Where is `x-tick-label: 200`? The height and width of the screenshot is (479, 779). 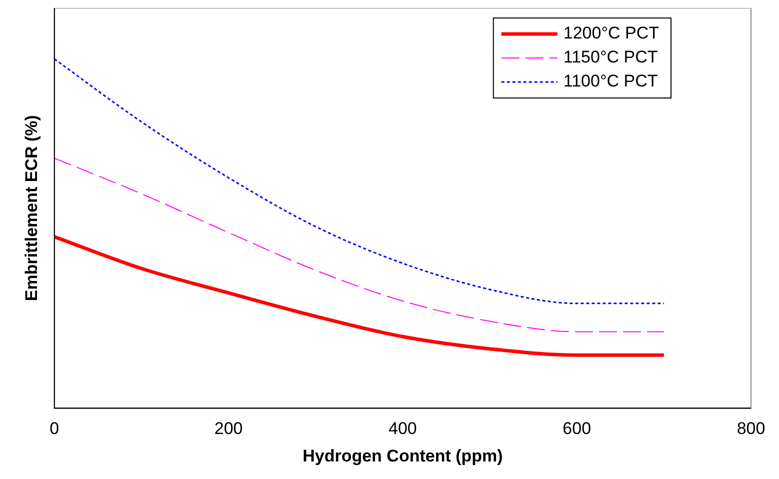
x-tick-label: 200 is located at coordinates (228, 428).